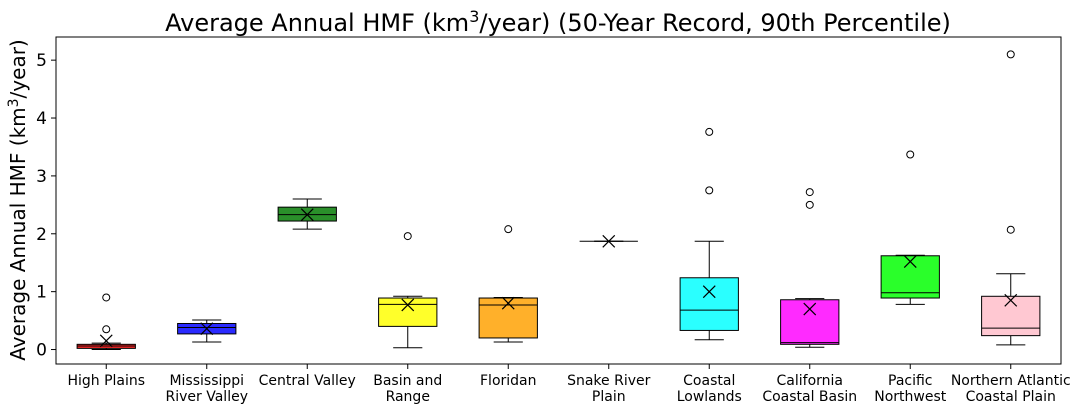 This screenshot has width=1079, height=409. I want to click on x-tick-label: Plain, so click(609, 397).